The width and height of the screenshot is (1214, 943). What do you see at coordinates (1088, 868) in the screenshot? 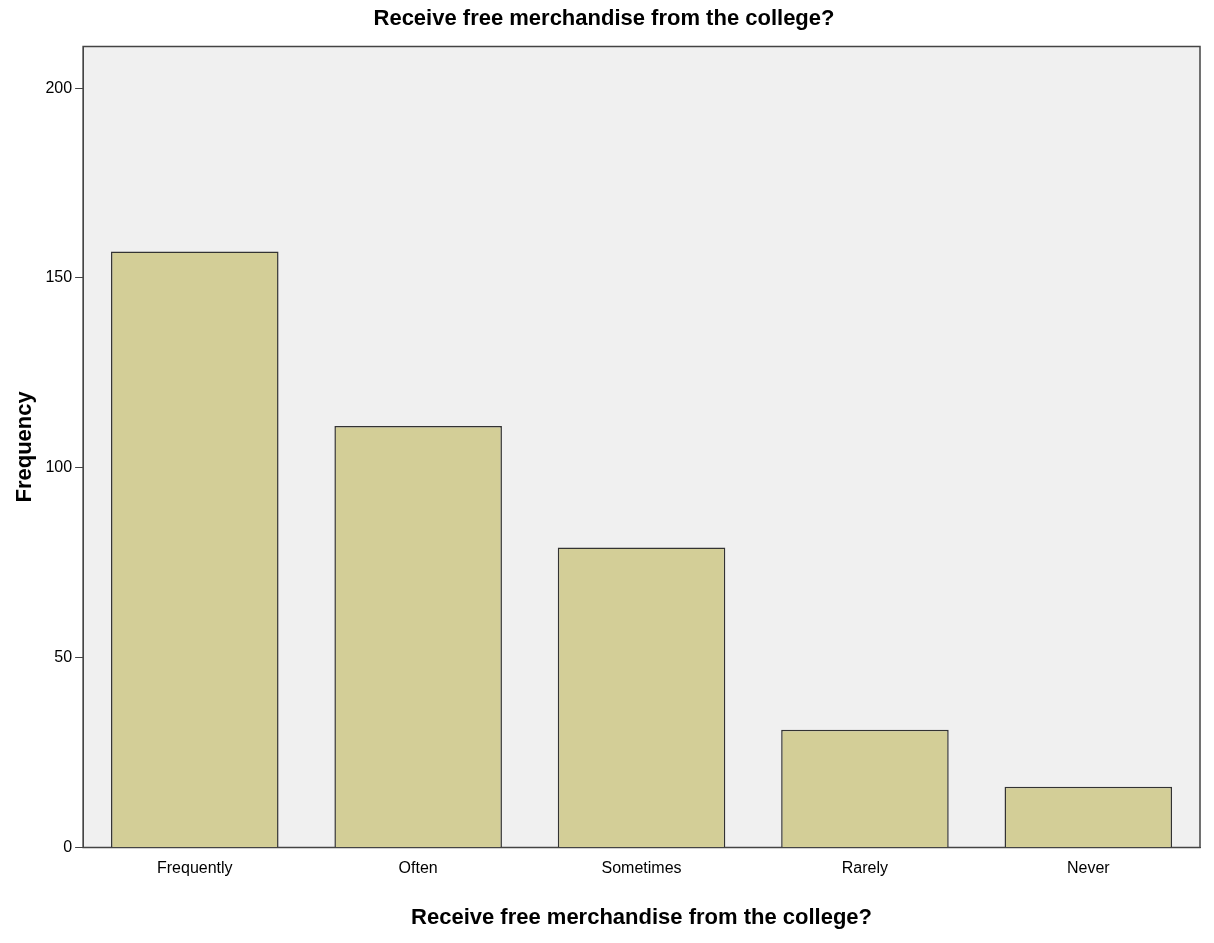
I see `x-tick-label: Never` at bounding box center [1088, 868].